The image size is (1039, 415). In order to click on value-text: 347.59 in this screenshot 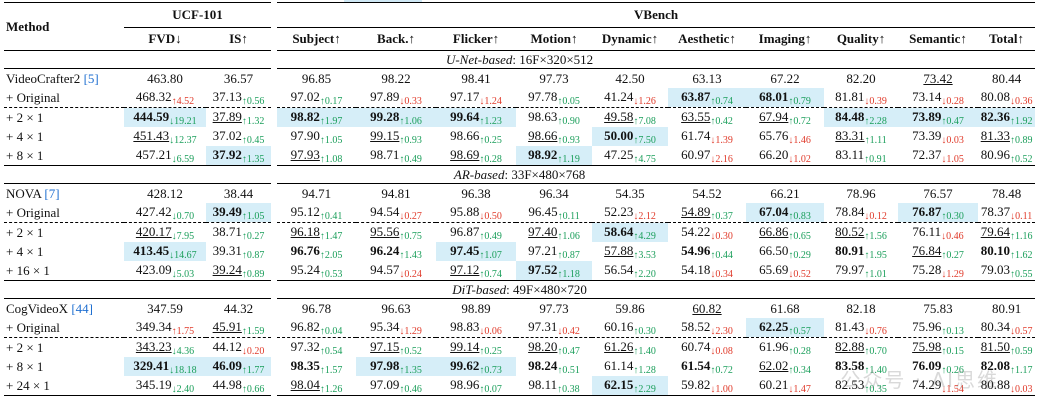, I will do `click(165, 308)`.